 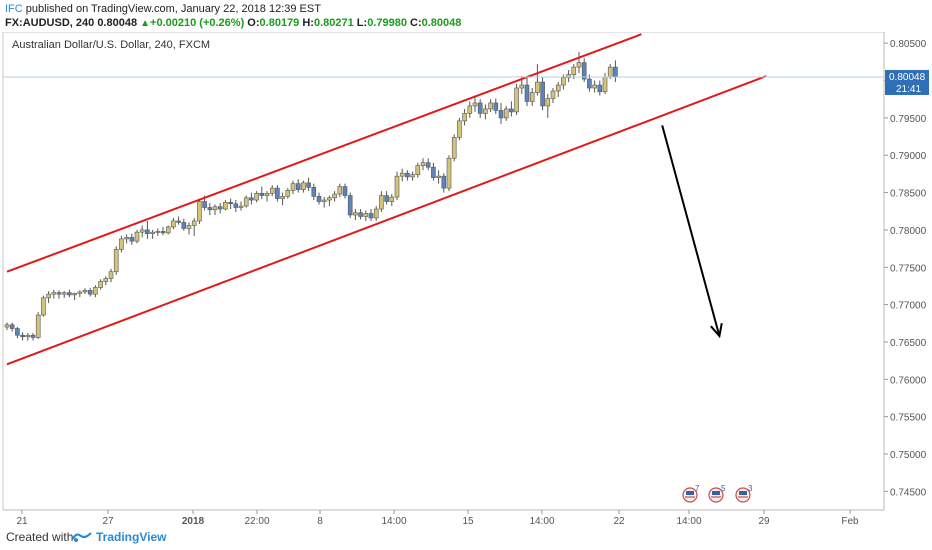 I want to click on flag-canton, so click(x=690, y=493).